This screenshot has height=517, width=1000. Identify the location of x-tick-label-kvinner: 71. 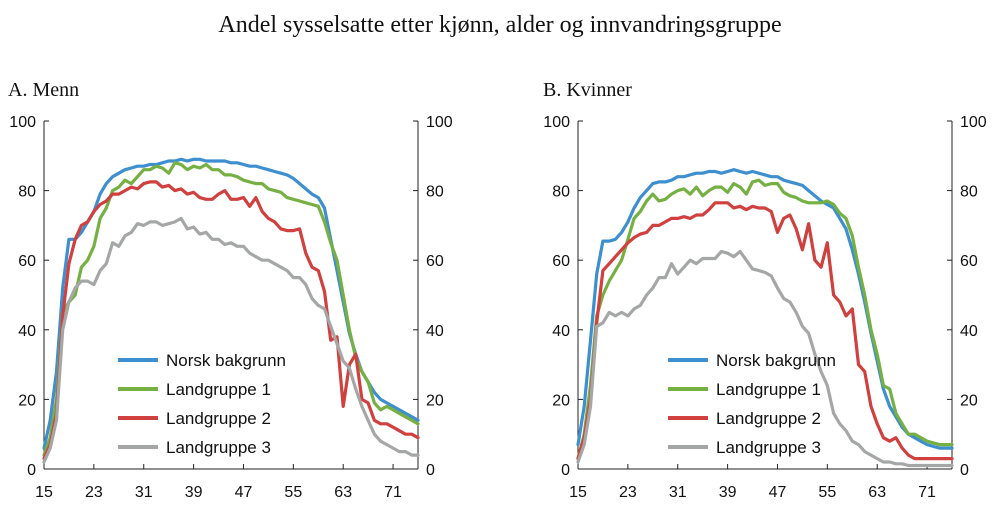
(927, 492).